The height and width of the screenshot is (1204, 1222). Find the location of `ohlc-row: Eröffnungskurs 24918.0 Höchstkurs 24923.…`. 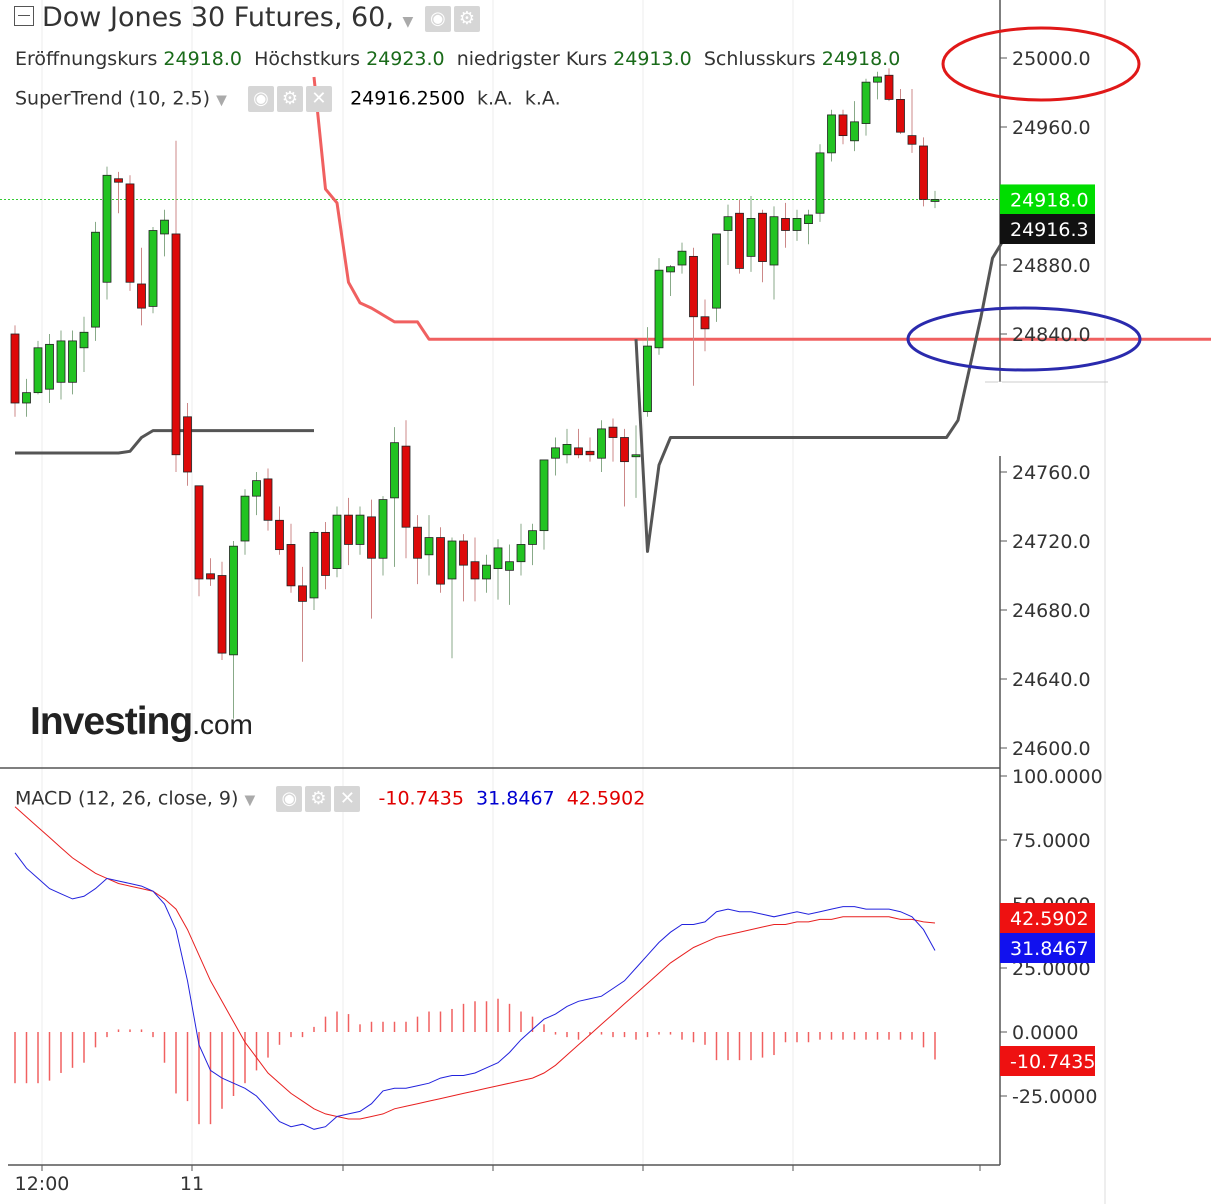

ohlc-row: Eröffnungskurs 24918.0 Höchstkurs 24923.… is located at coordinates (457, 59).